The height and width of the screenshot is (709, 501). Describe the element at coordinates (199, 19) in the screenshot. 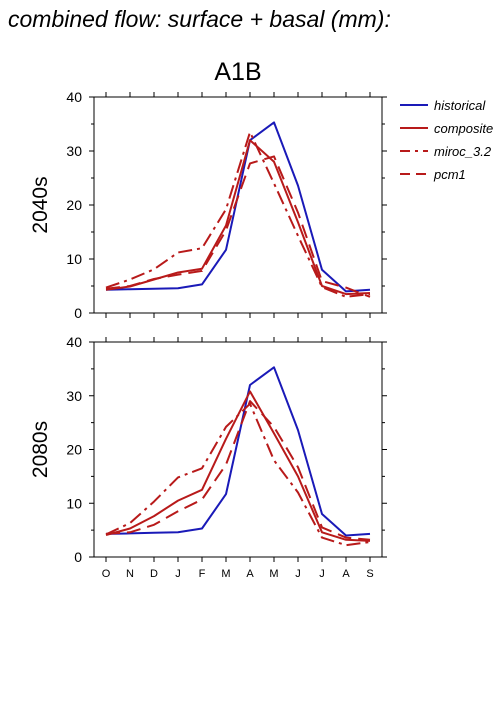

I see `page-title: combined flow: surface + basal (mm):` at that location.